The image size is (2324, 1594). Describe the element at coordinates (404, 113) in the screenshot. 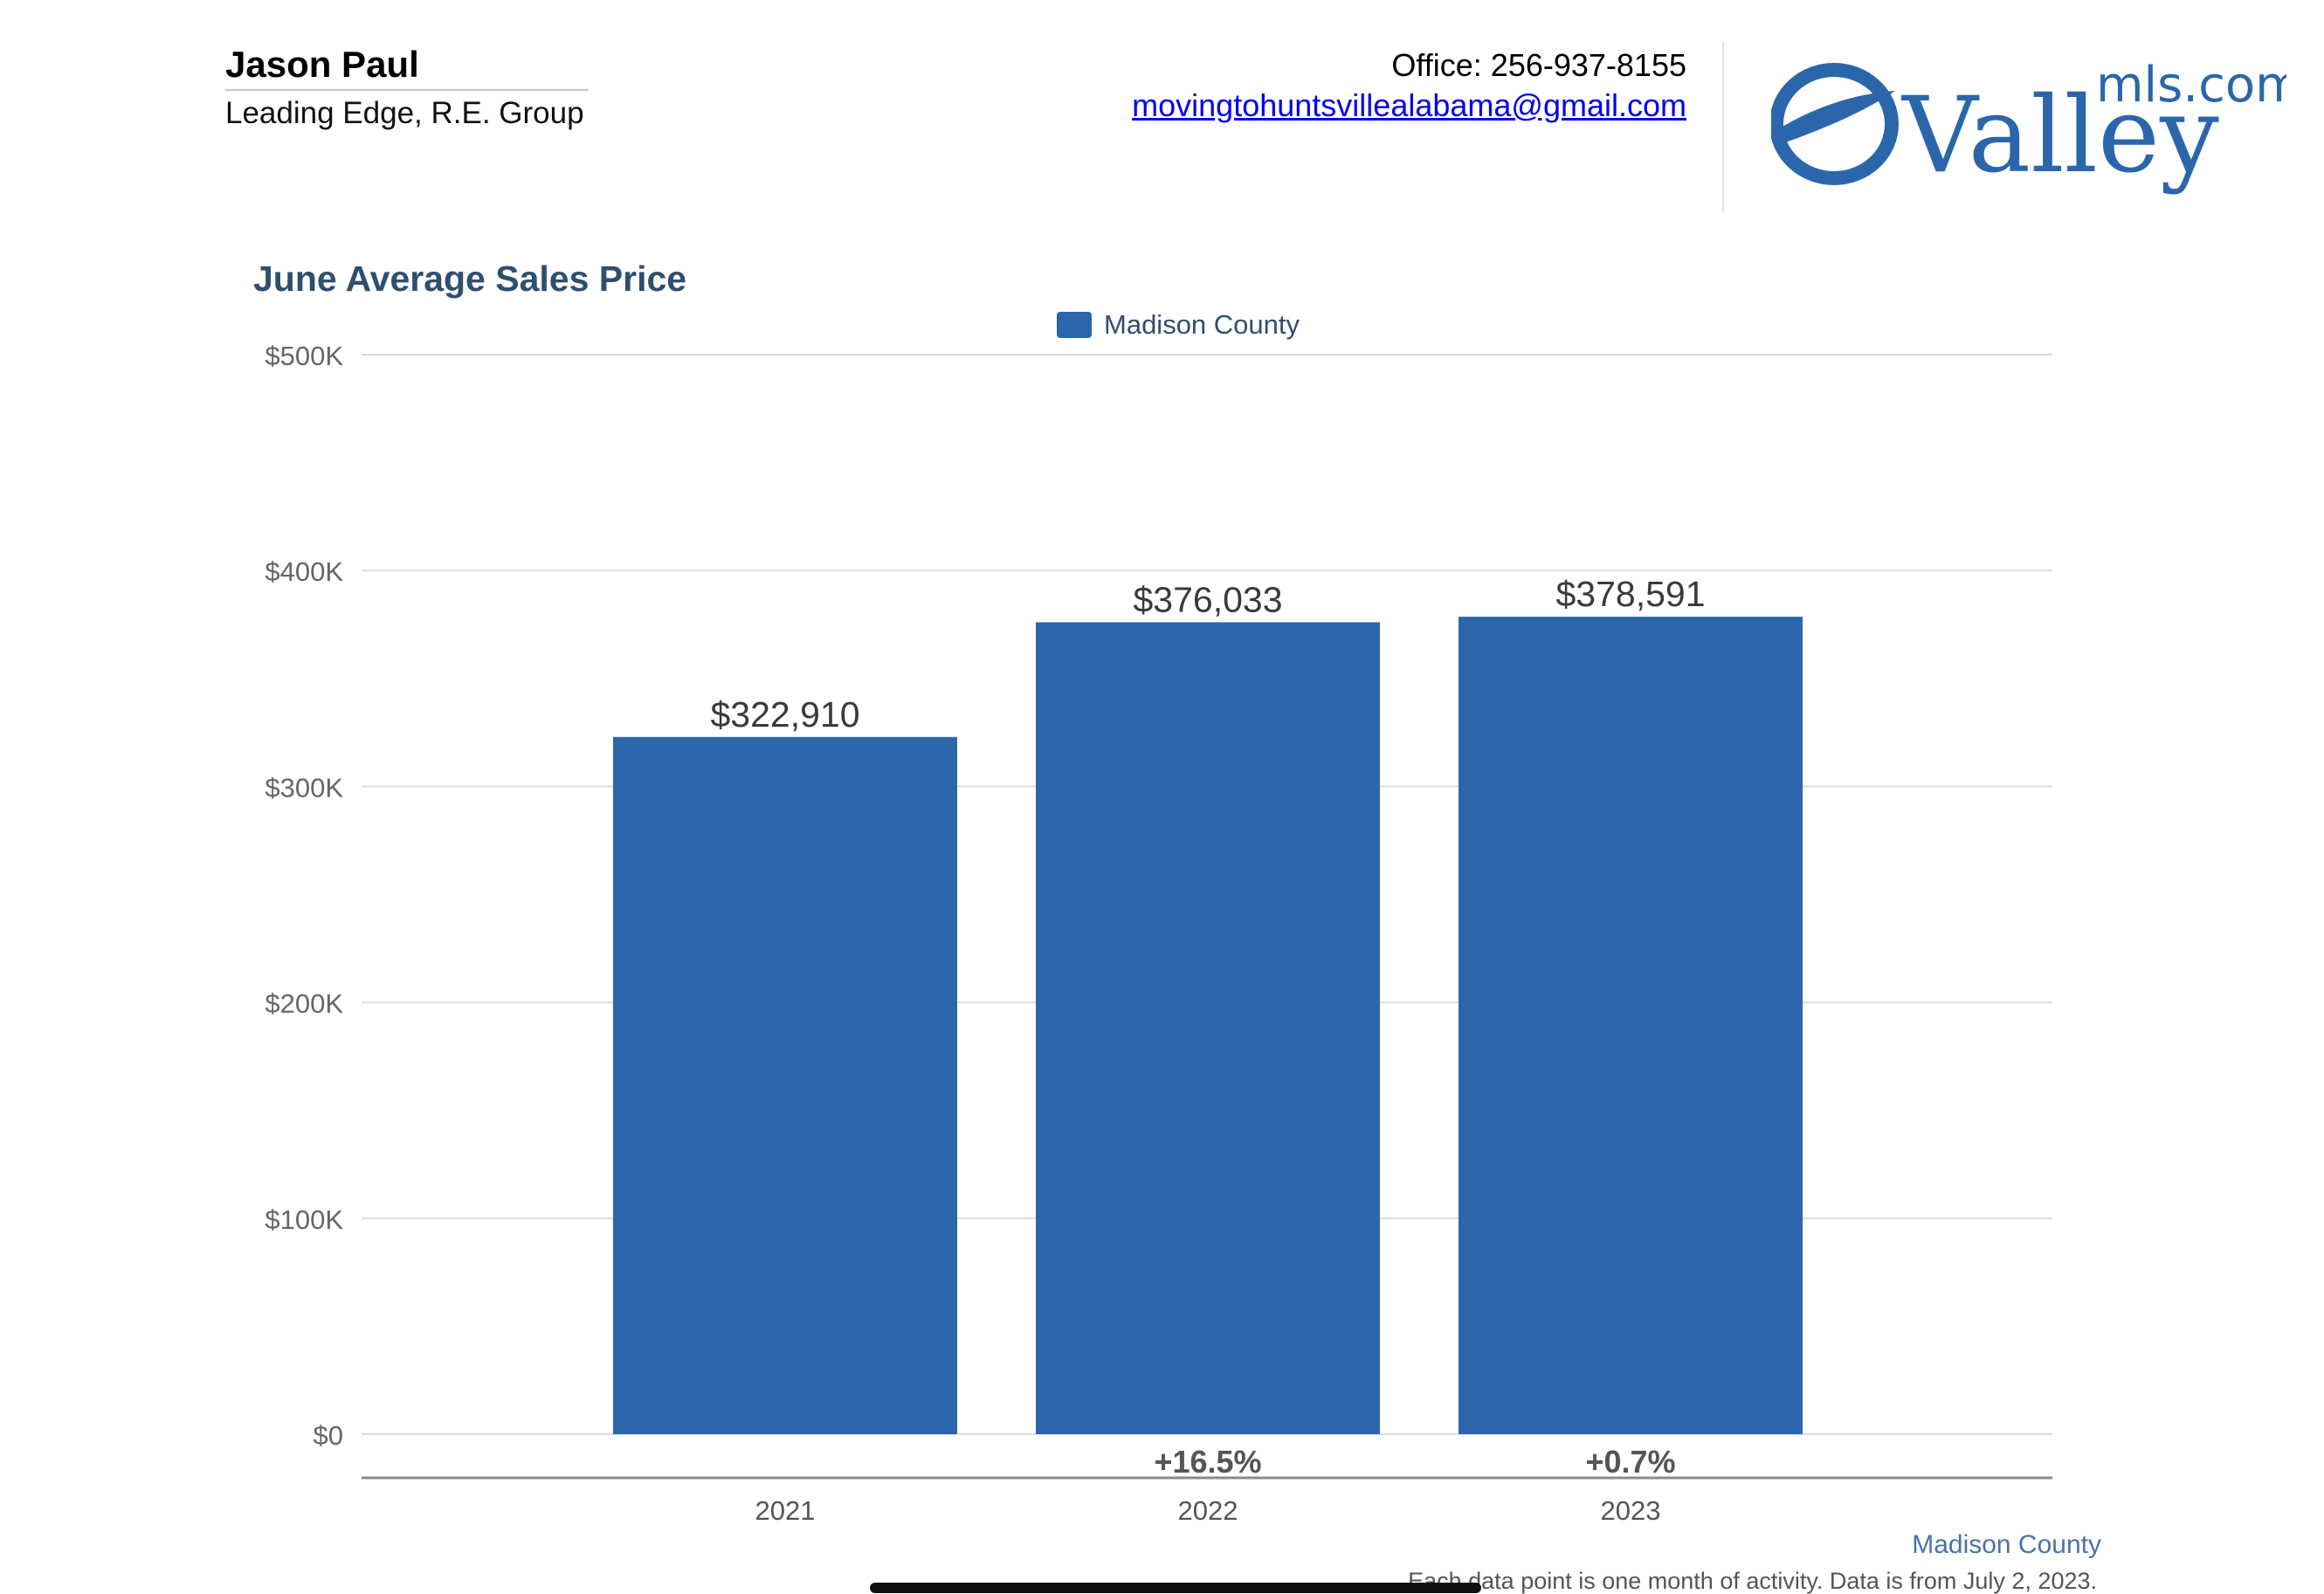

I see `agent-company: Leading Edge, R.E. Group` at that location.